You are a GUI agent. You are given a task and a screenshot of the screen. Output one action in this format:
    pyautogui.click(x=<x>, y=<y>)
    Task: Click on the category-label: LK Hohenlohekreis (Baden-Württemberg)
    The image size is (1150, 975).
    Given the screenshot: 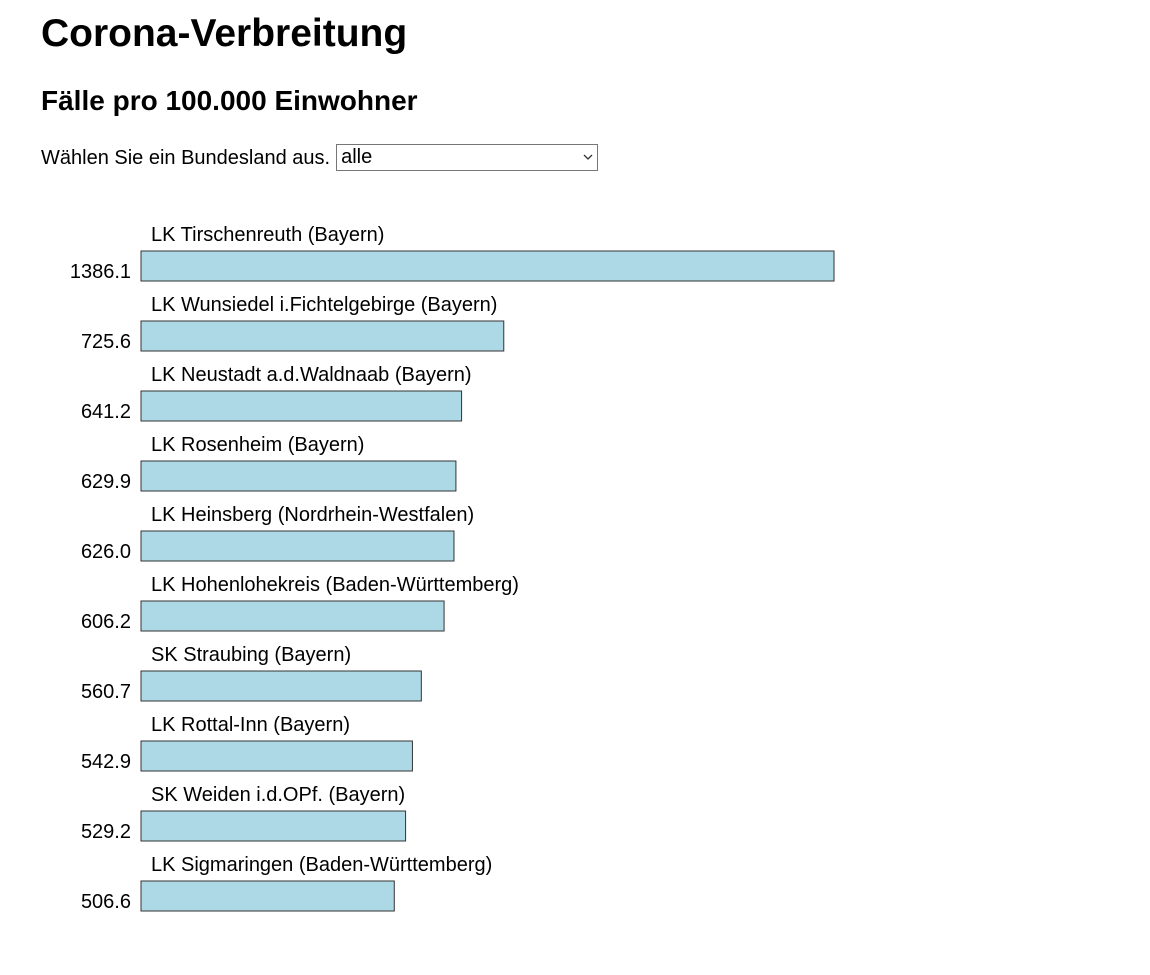 What is the action you would take?
    pyautogui.click(x=335, y=585)
    